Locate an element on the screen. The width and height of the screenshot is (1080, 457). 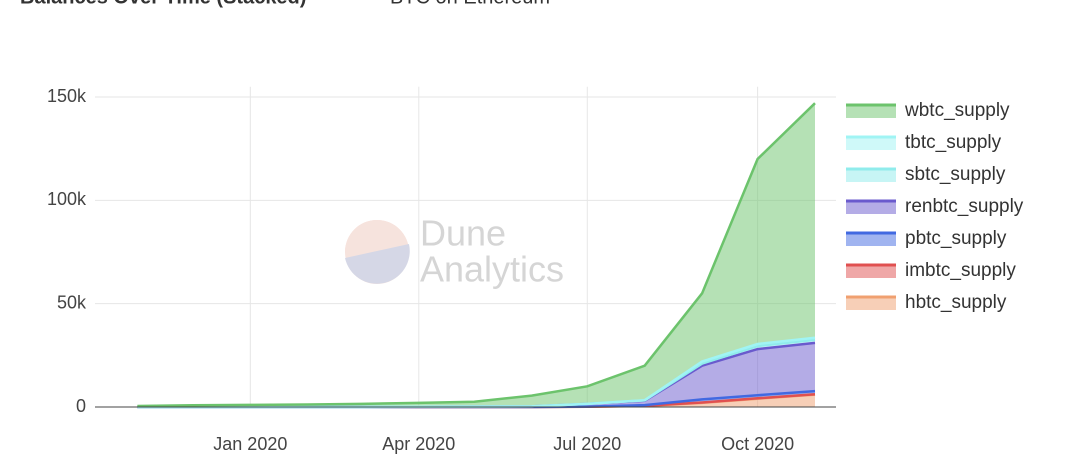
y-tick-label: 50k is located at coordinates (72, 302).